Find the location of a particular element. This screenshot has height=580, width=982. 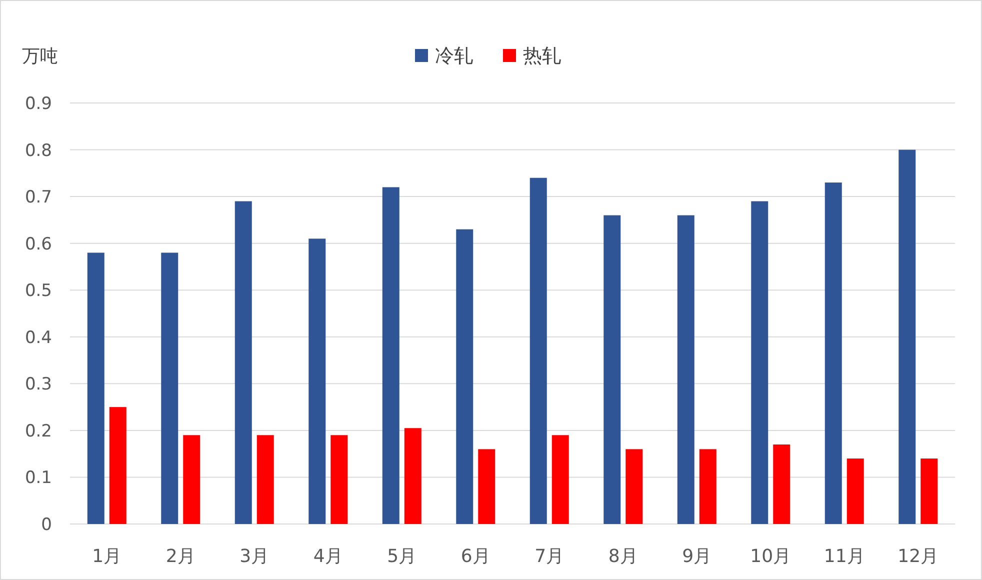

x-tick-label: 1月 is located at coordinates (107, 556).